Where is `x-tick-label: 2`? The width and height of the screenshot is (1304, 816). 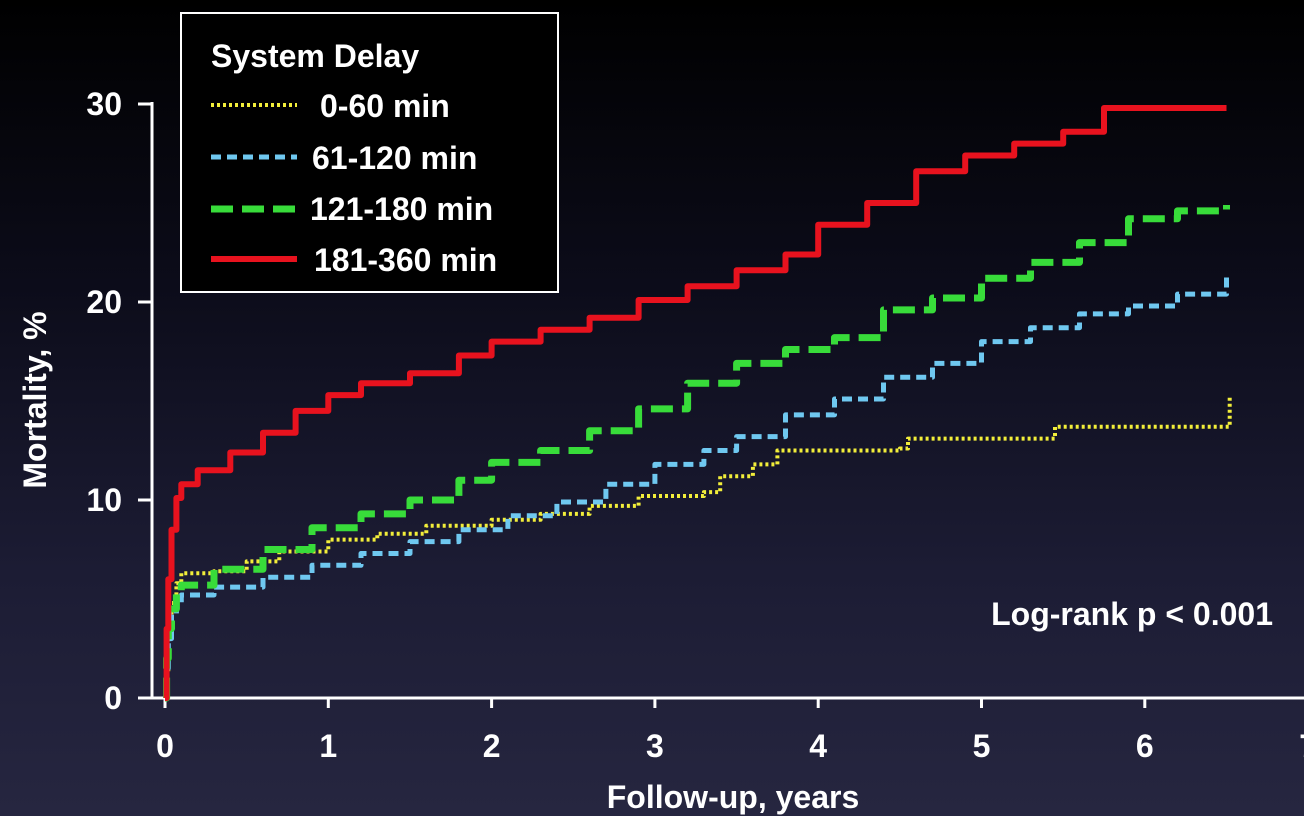
x-tick-label: 2 is located at coordinates (492, 746).